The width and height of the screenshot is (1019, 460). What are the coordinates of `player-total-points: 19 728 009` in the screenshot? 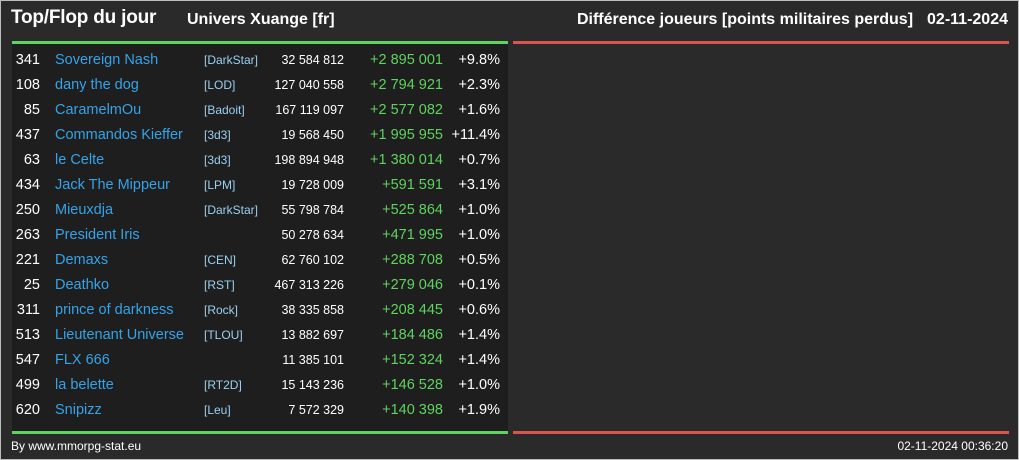 It's located at (312, 185).